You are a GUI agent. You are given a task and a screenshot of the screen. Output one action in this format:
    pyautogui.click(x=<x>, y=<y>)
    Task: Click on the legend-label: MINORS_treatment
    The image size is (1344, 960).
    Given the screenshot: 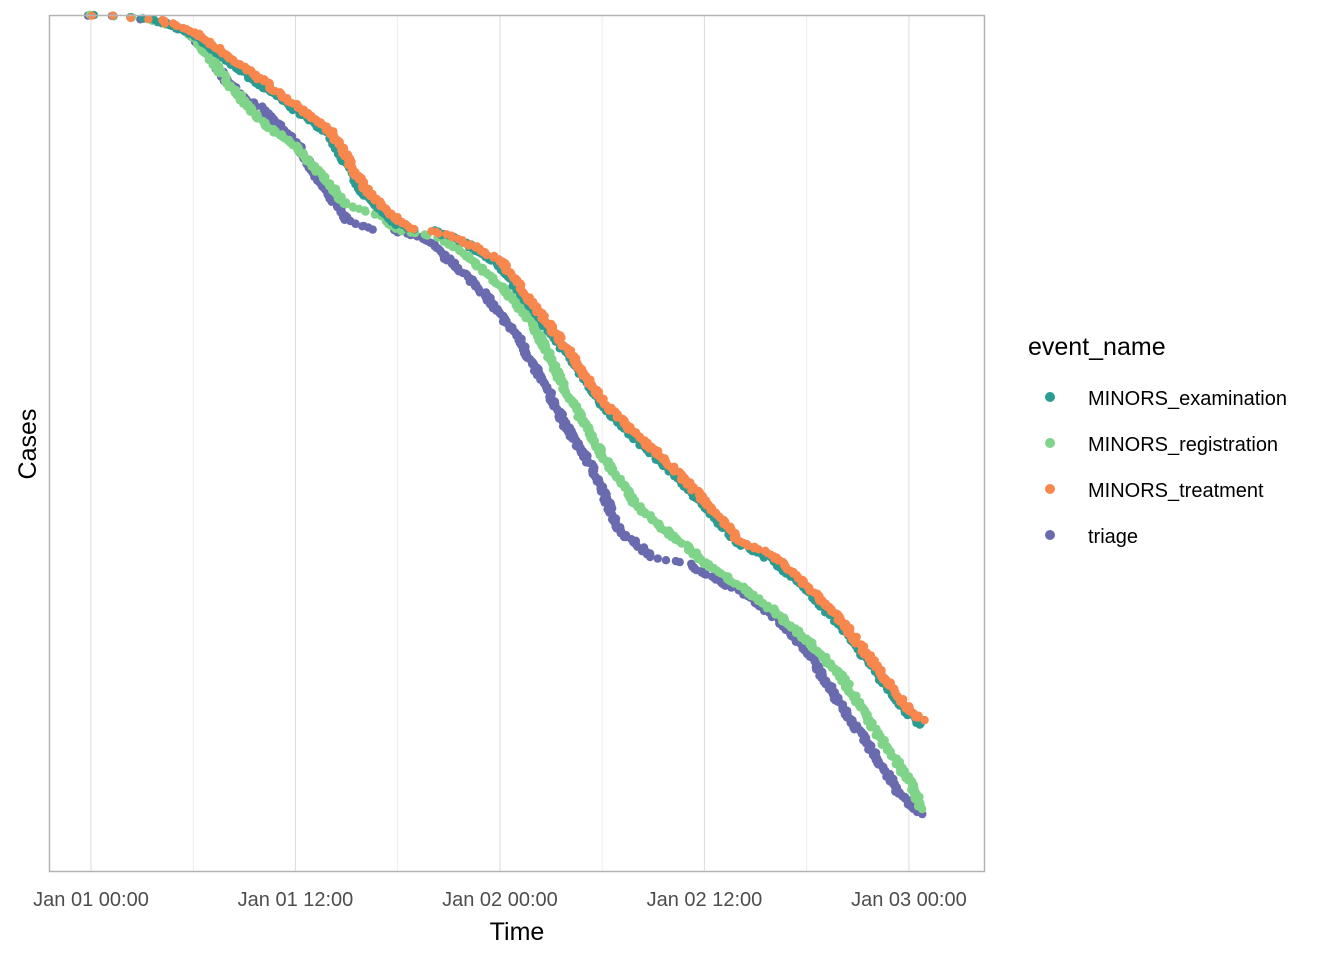 What is the action you would take?
    pyautogui.click(x=1176, y=491)
    